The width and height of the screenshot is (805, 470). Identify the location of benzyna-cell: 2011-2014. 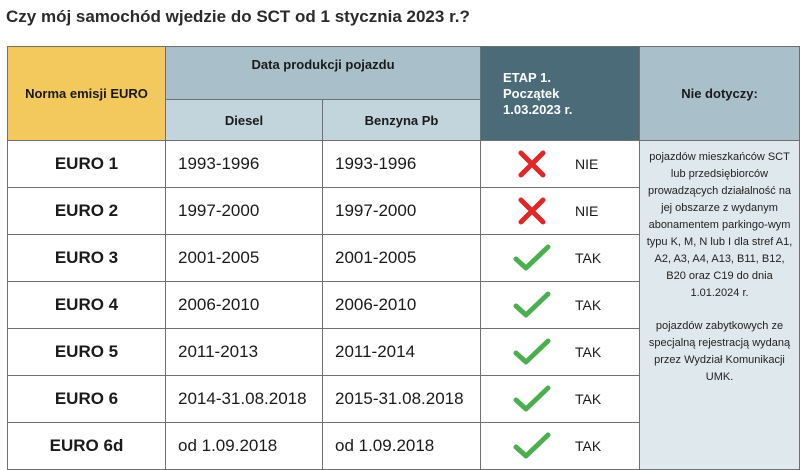
(401, 352).